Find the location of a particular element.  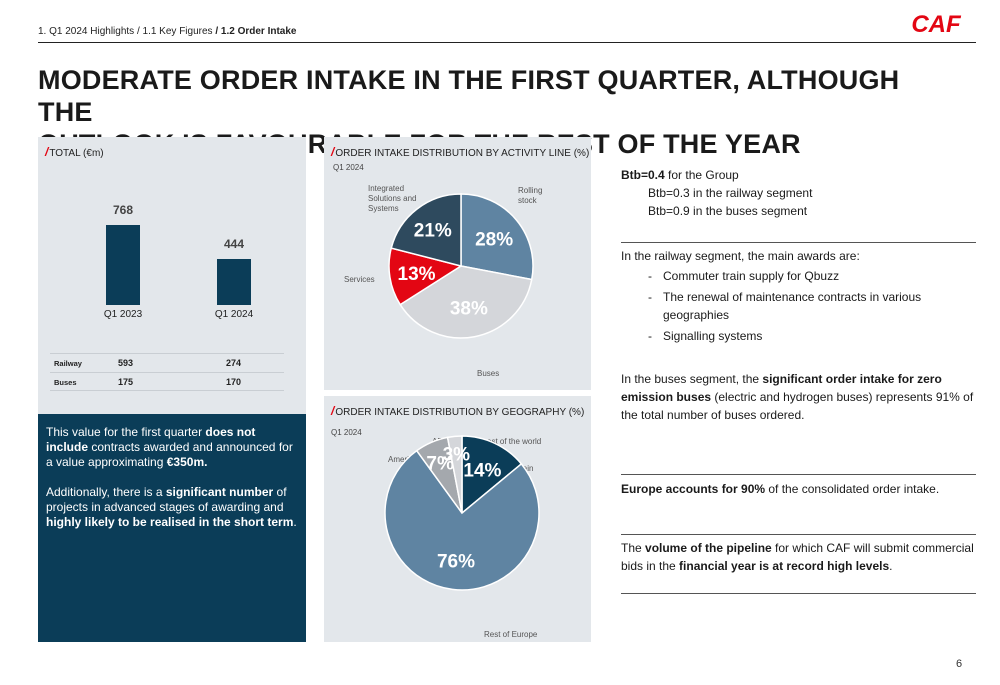

note-text: Additionally, there is a is located at coordinates (106, 492).